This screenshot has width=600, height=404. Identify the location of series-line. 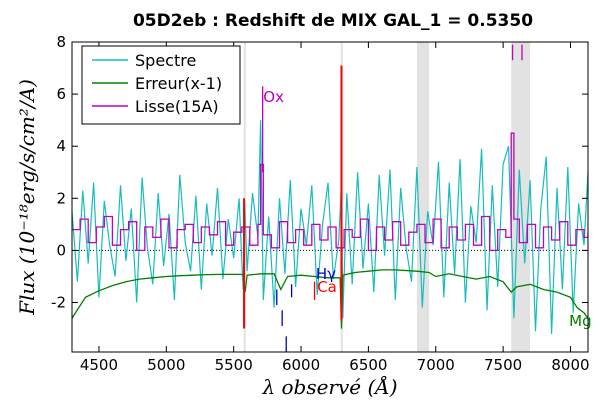
(330, 299).